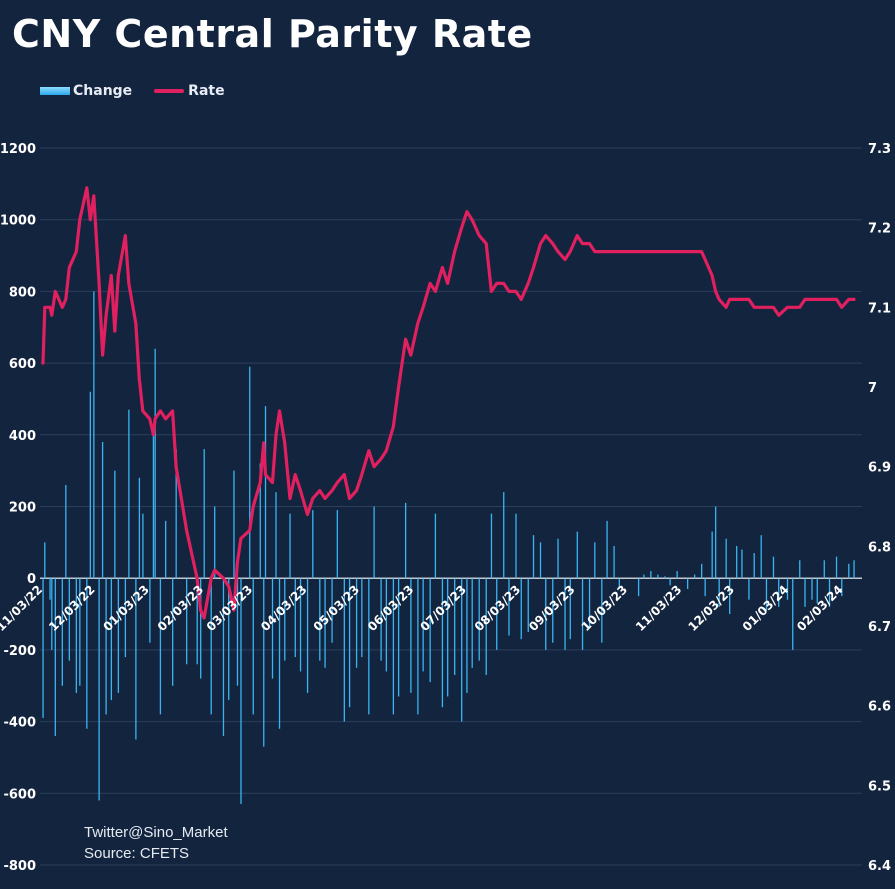 Image resolution: width=895 pixels, height=889 pixels. Describe the element at coordinates (879, 468) in the screenshot. I see `right-tick-label: 6.9` at that location.